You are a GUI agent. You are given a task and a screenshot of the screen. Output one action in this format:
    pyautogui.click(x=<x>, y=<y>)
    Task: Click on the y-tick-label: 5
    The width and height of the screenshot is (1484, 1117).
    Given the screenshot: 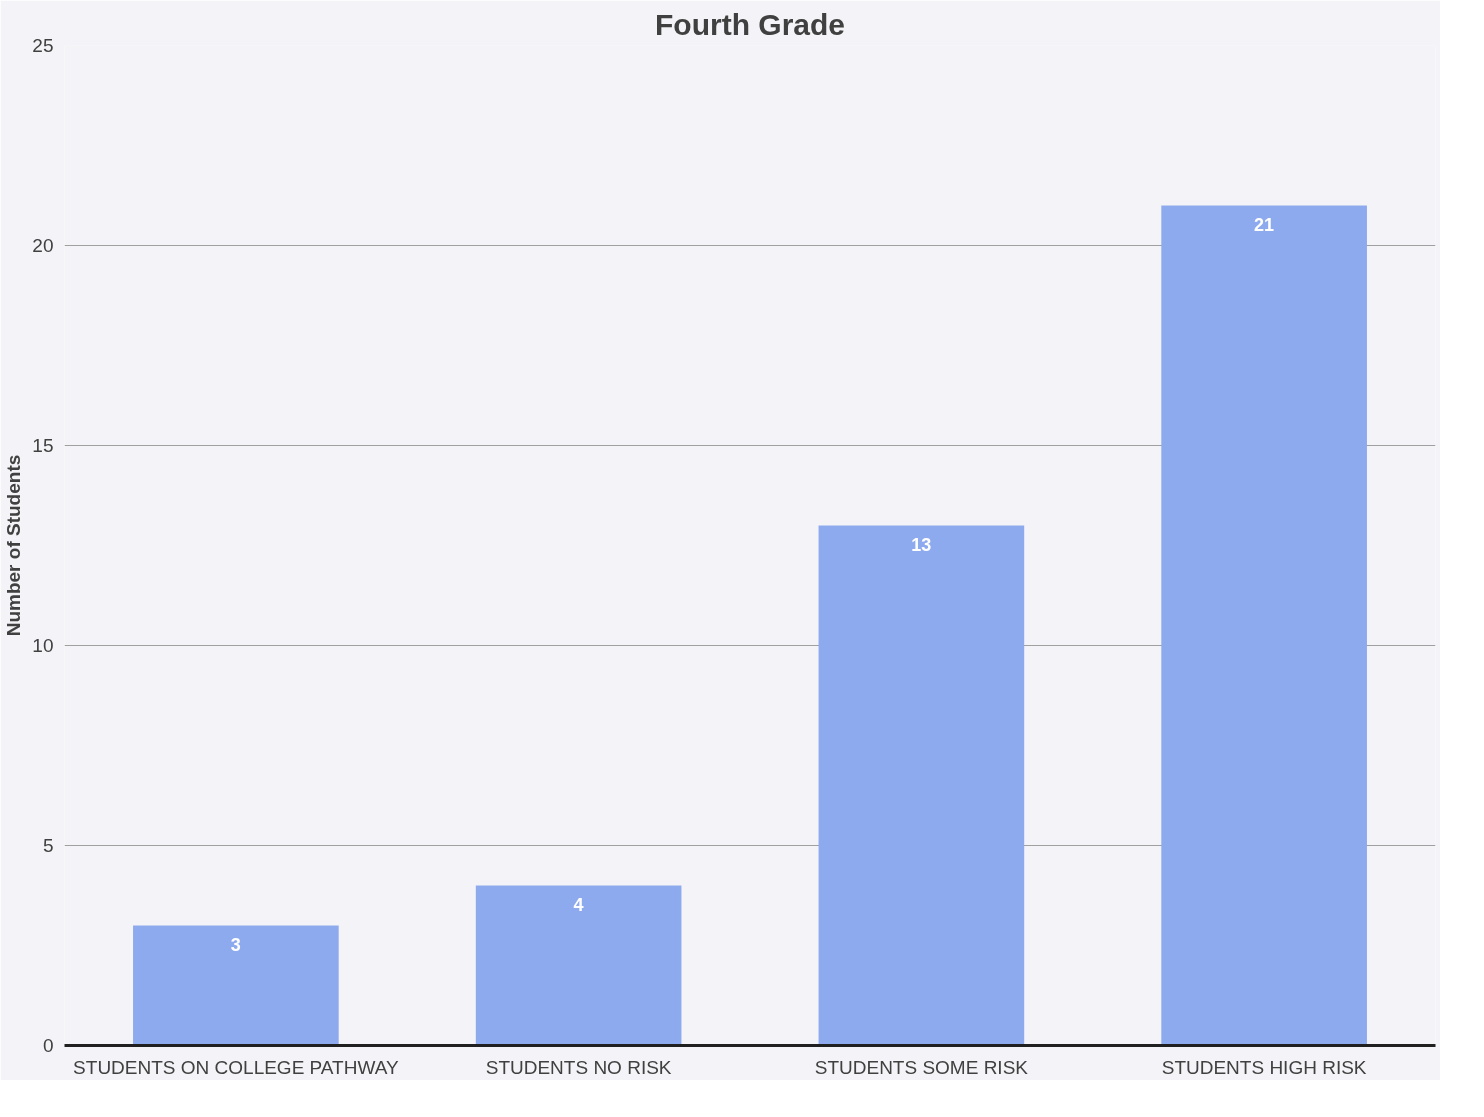 What is the action you would take?
    pyautogui.click(x=48, y=845)
    